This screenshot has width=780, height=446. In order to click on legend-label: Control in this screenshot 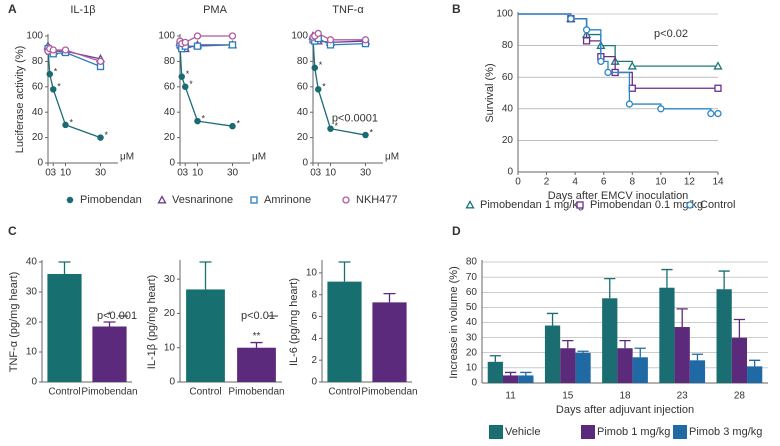, I will do `click(717, 205)`.